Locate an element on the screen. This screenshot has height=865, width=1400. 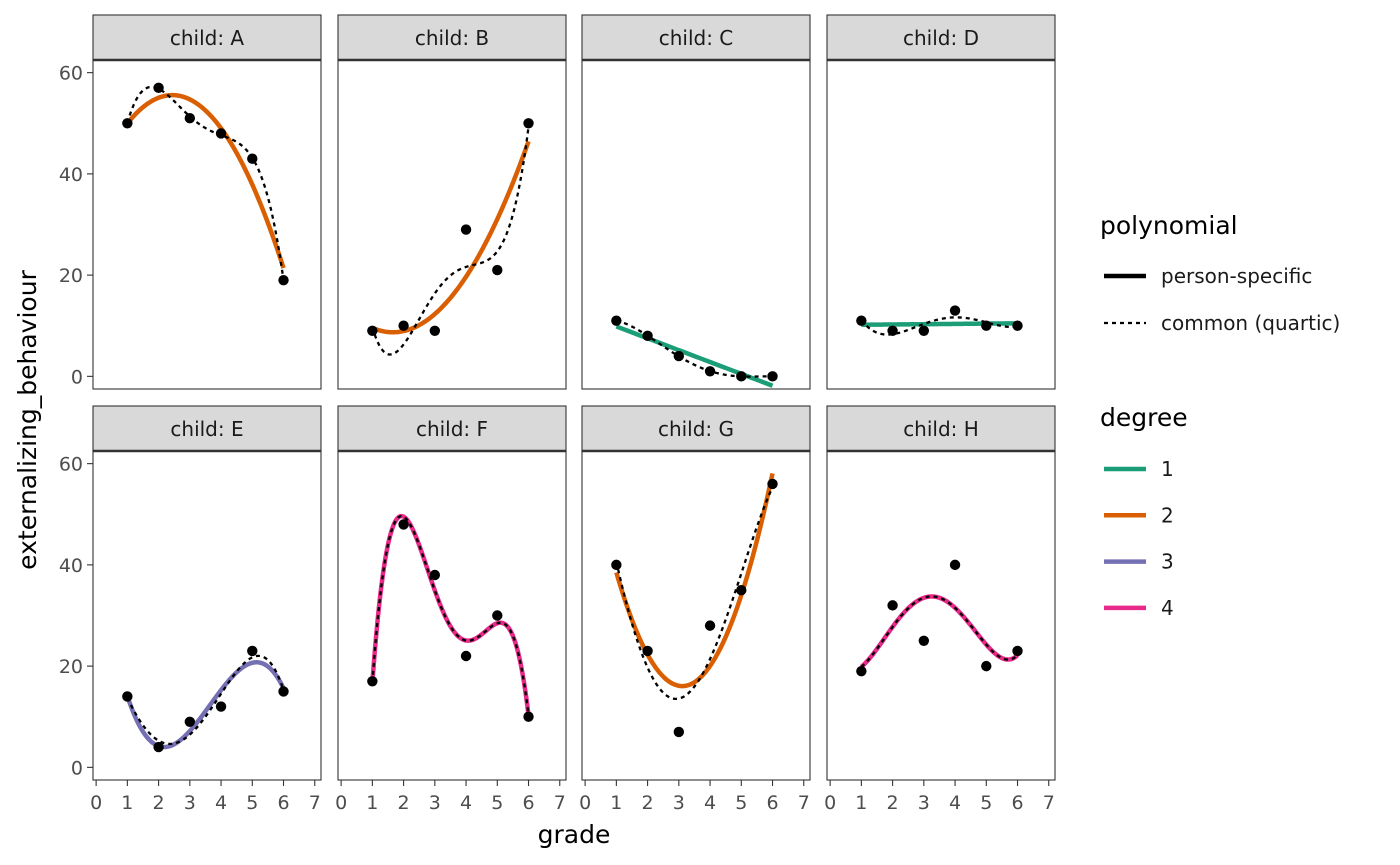
panel-border-child-b is located at coordinates (452, 224).